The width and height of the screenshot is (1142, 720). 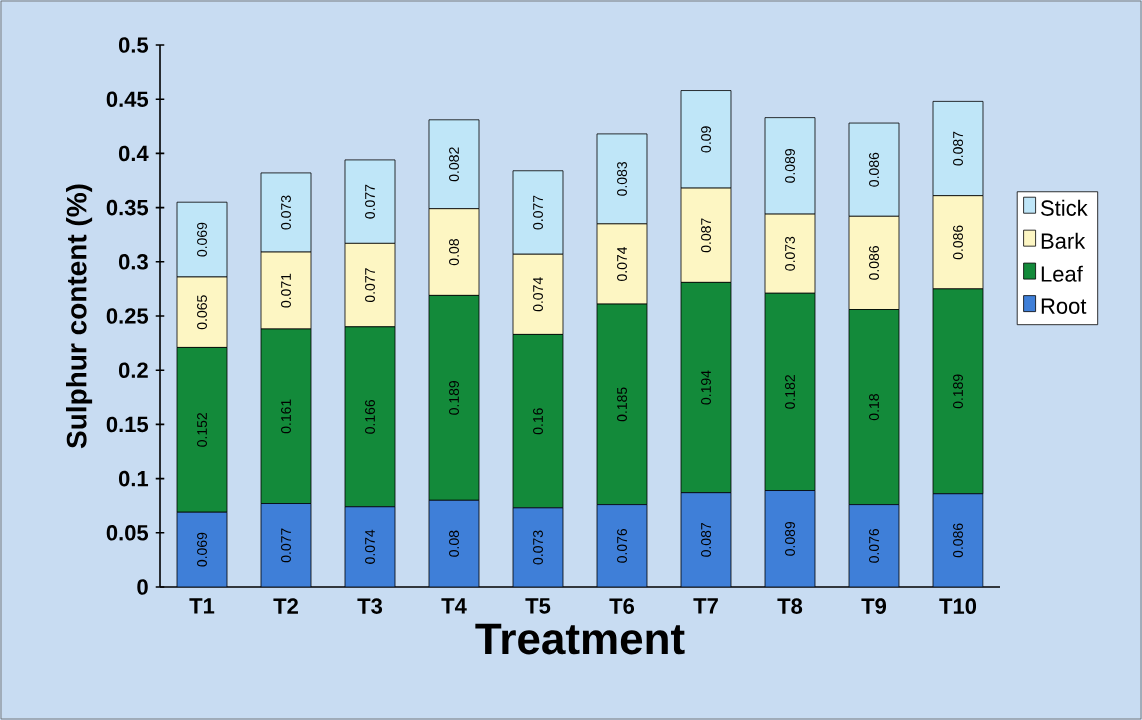 What do you see at coordinates (370, 606) in the screenshot?
I see `x-tick-label: T3` at bounding box center [370, 606].